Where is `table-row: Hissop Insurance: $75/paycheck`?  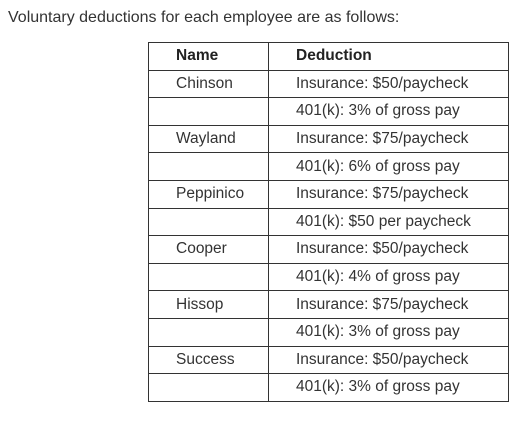
table-row: Hissop Insurance: $75/paycheck is located at coordinates (328, 304).